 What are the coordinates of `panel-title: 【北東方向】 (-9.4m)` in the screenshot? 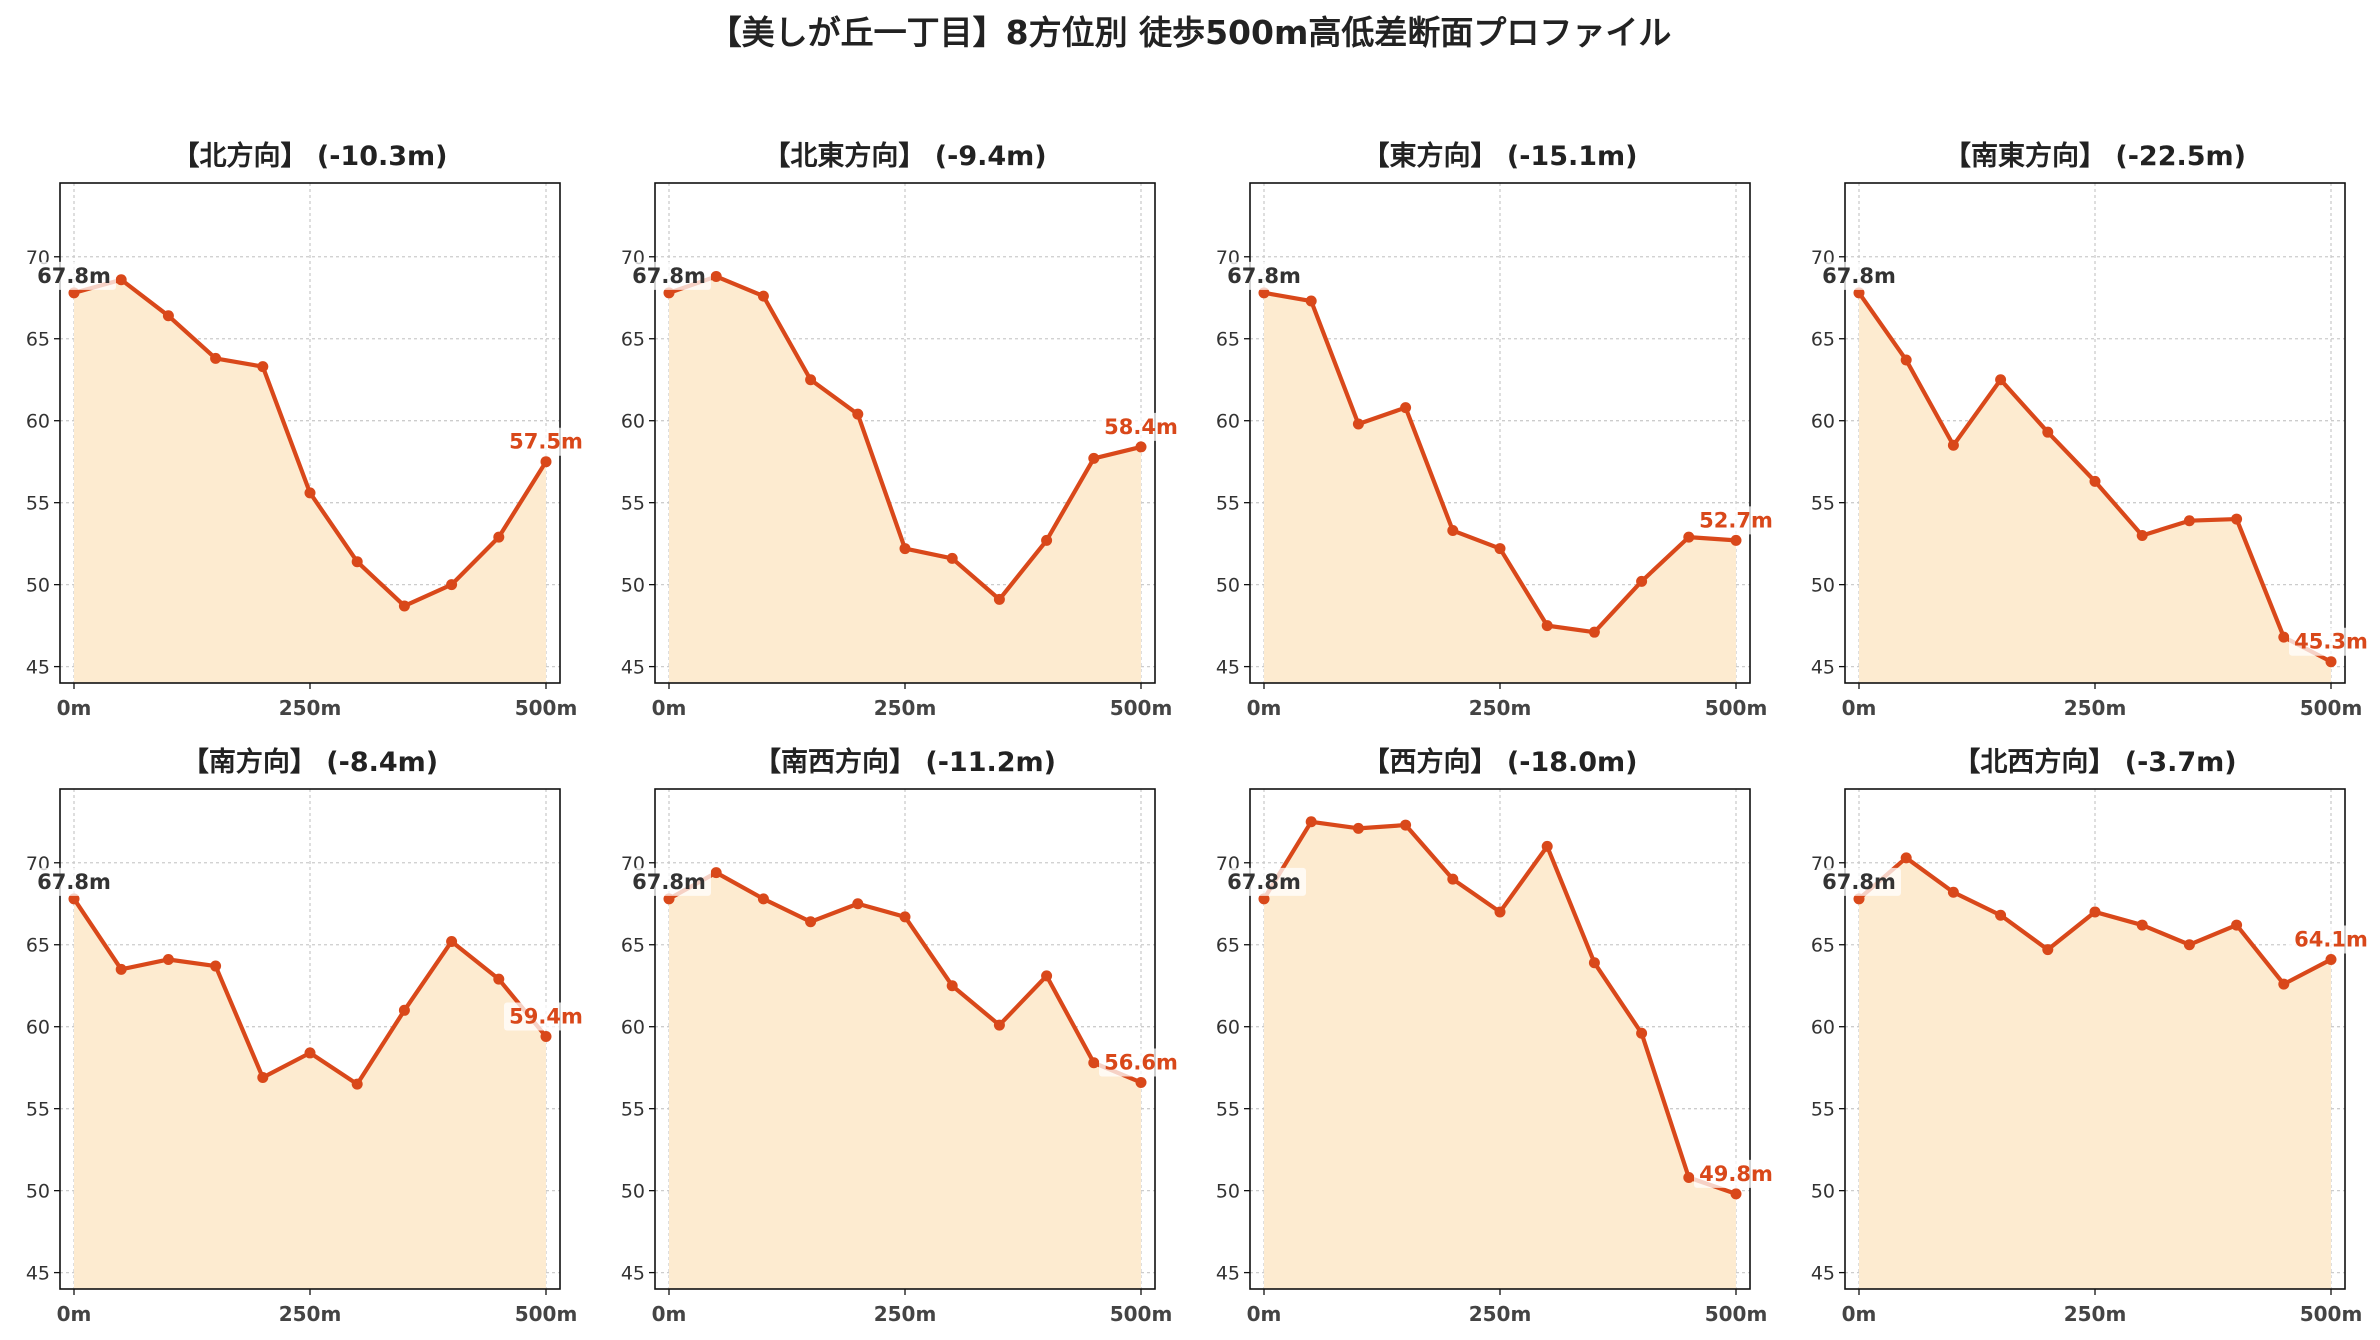 It's located at (904, 156).